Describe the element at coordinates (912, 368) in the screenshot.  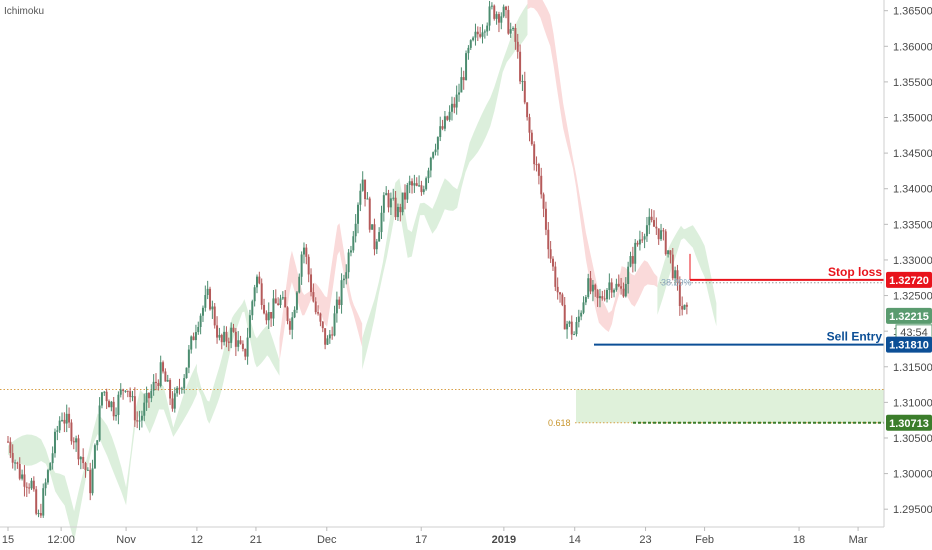
I see `y-tick-label: 1.31500` at that location.